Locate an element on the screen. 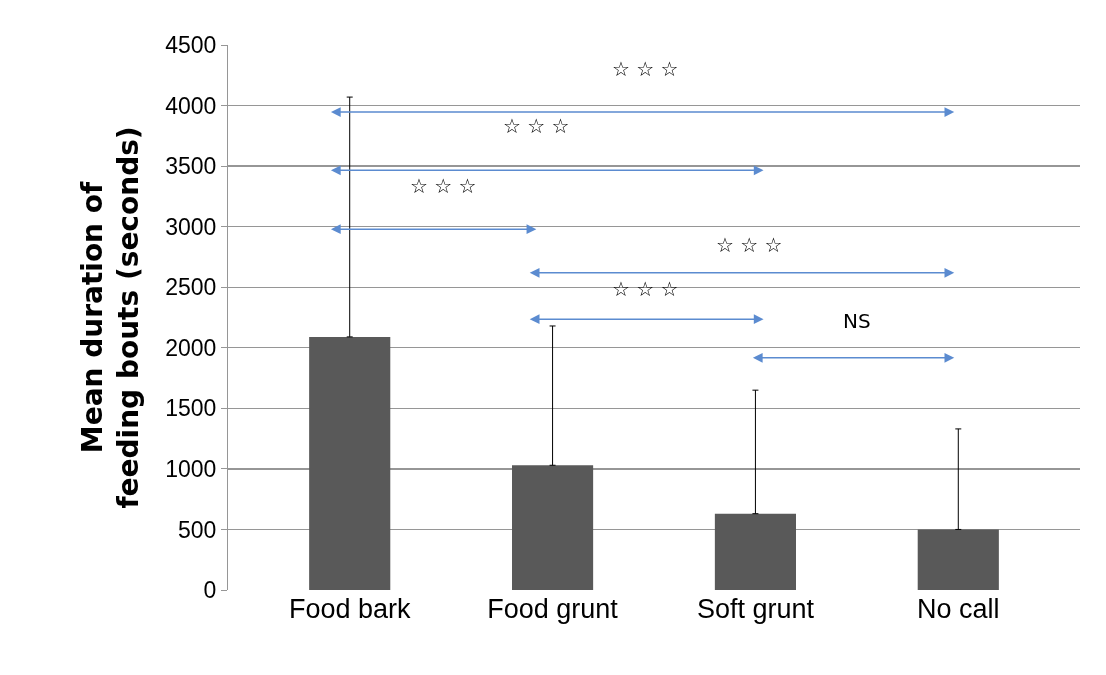 This screenshot has width=1106, height=675. y-tick-label: 2000 is located at coordinates (191, 347).